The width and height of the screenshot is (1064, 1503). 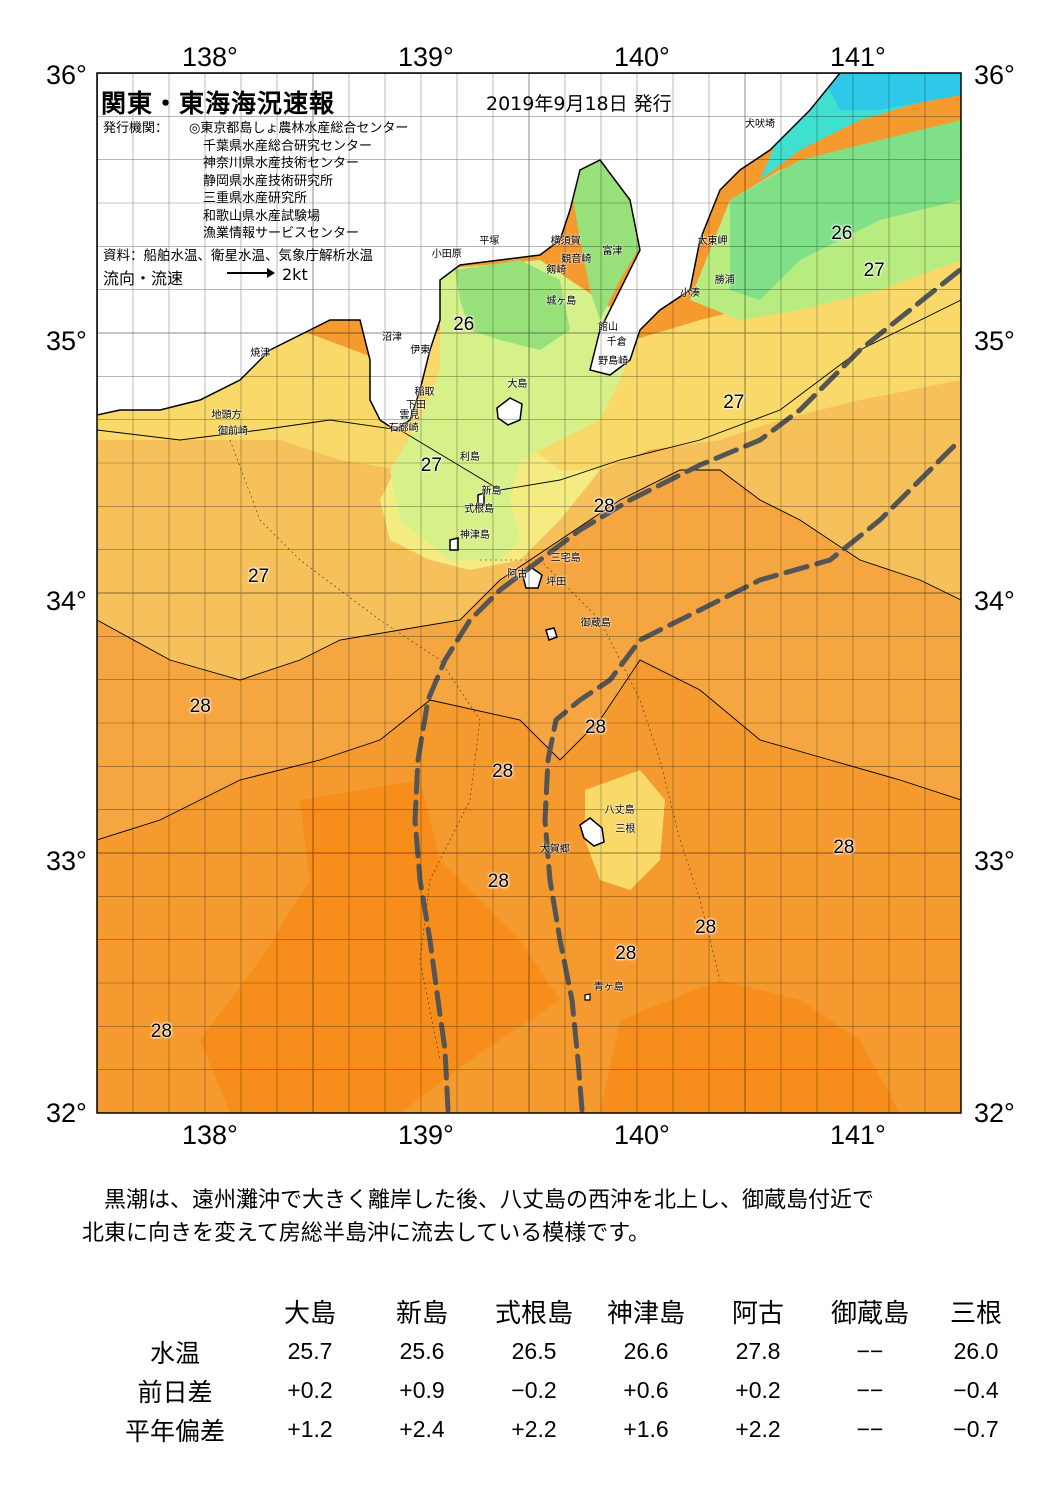 What do you see at coordinates (554, 850) in the screenshot?
I see `place-name: 大賀郷` at bounding box center [554, 850].